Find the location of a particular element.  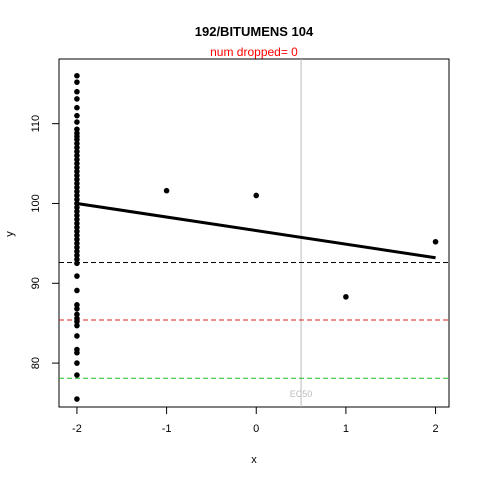

y-tick-label: 80 is located at coordinates (36, 363).